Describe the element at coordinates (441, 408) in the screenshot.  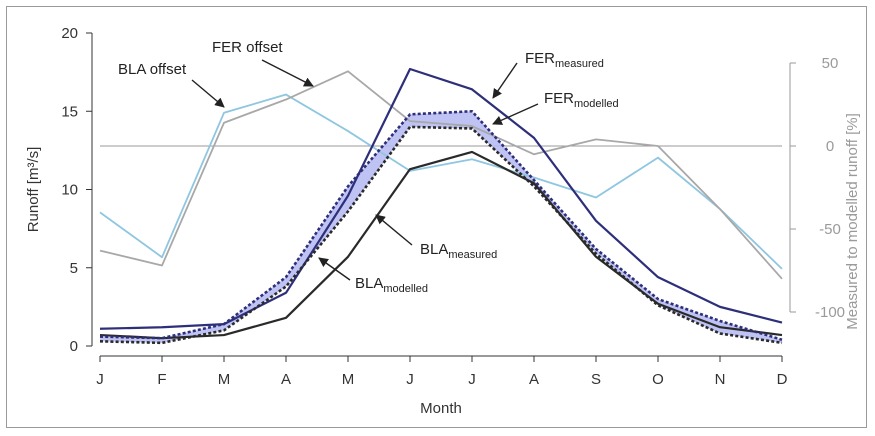
I see `x-axis-title: Month` at that location.